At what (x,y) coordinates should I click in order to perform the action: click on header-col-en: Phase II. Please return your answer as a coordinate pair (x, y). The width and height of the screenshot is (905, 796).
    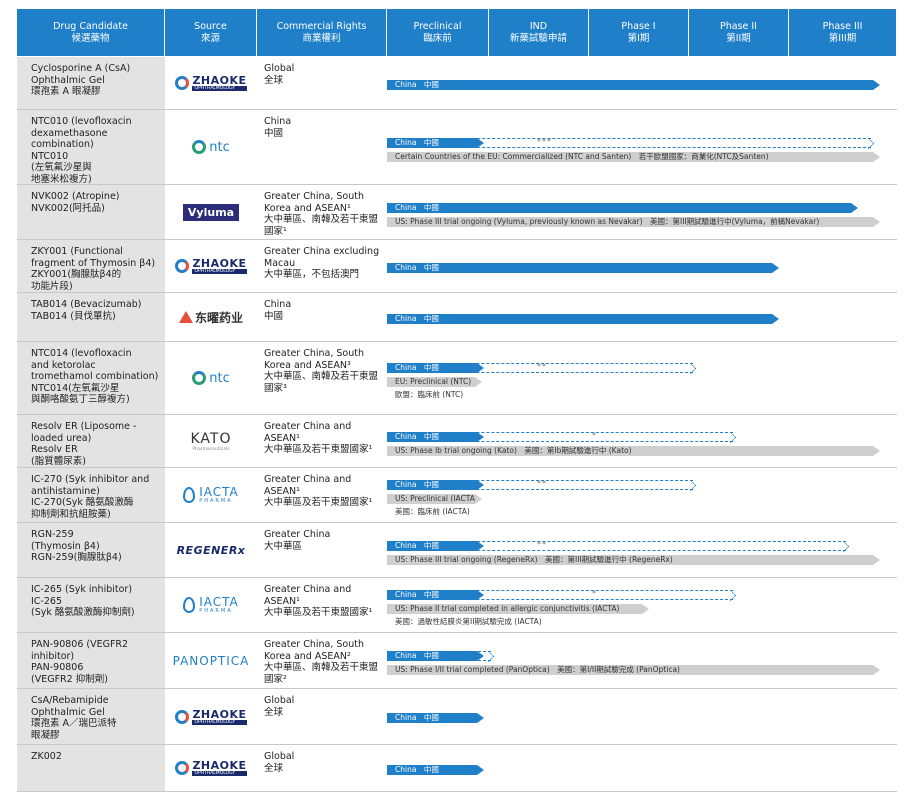
    Looking at the image, I should click on (738, 26).